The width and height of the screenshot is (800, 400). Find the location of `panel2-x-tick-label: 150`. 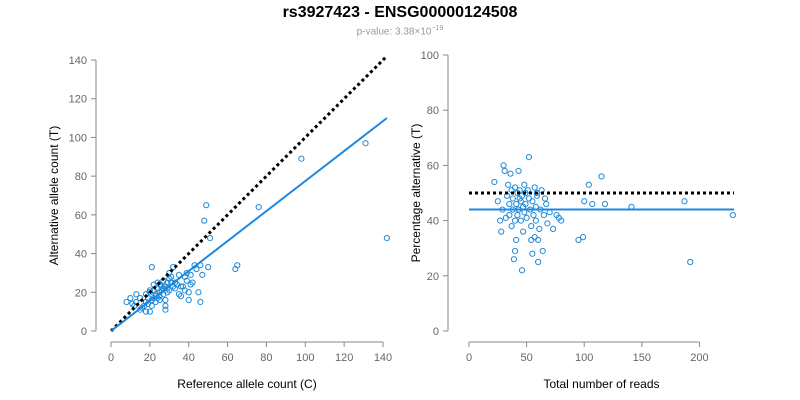

panel2-x-tick-label: 150 is located at coordinates (642, 358).